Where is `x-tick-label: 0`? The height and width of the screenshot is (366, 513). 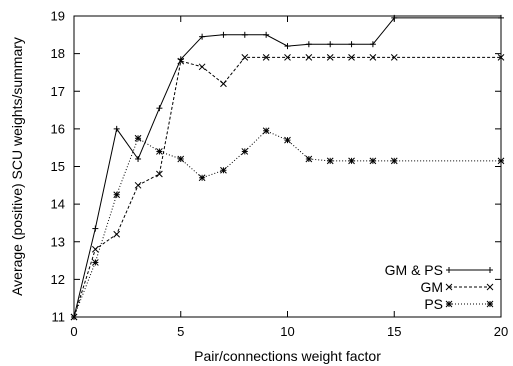 x-tick-label: 0 is located at coordinates (73, 331).